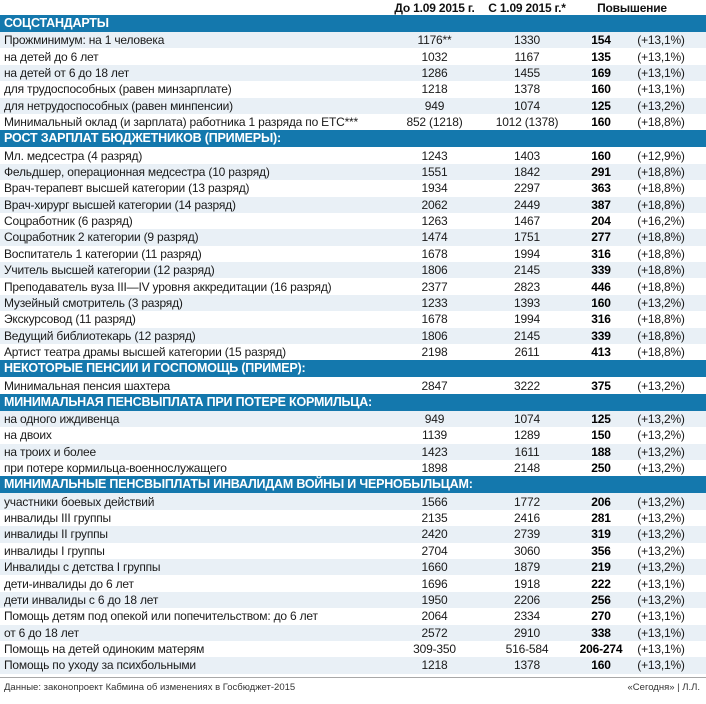 This screenshot has height=704, width=706. Describe the element at coordinates (527, 237) in the screenshot. I see `value-after: 1751` at that location.